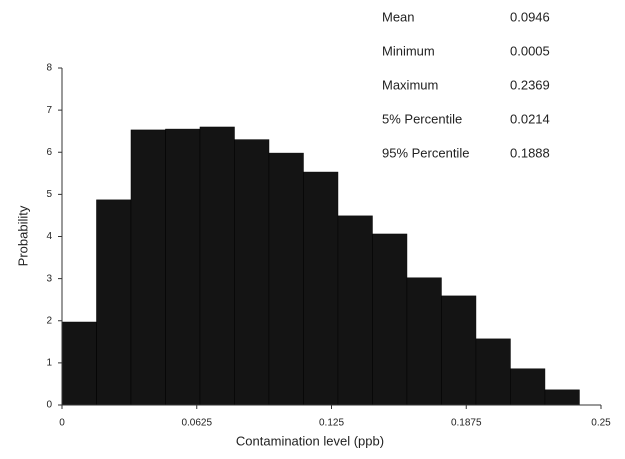  Describe the element at coordinates (331, 423) in the screenshot. I see `x-tick-label: 0.125` at that location.